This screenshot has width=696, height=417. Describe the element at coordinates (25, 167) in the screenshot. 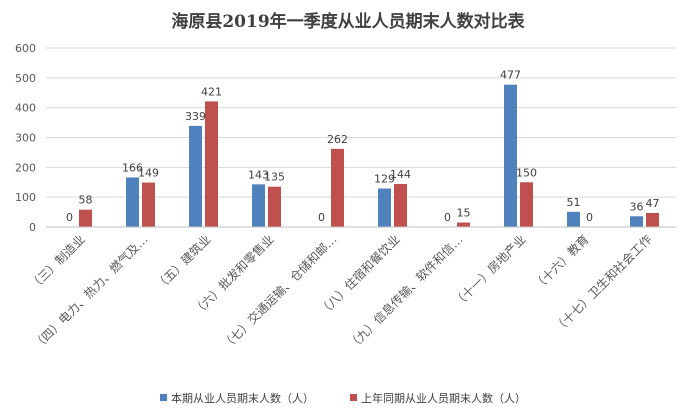

I see `y-tick-label: 200` at that location.